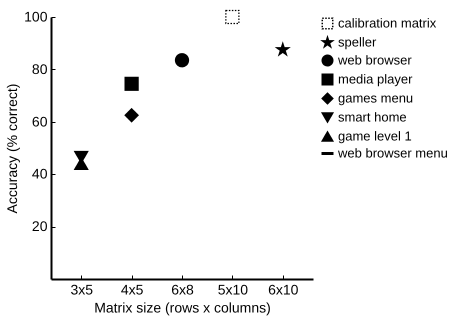 This screenshot has width=461, height=329. What do you see at coordinates (375, 136) in the screenshot?
I see `legend-label: game level 1` at bounding box center [375, 136].